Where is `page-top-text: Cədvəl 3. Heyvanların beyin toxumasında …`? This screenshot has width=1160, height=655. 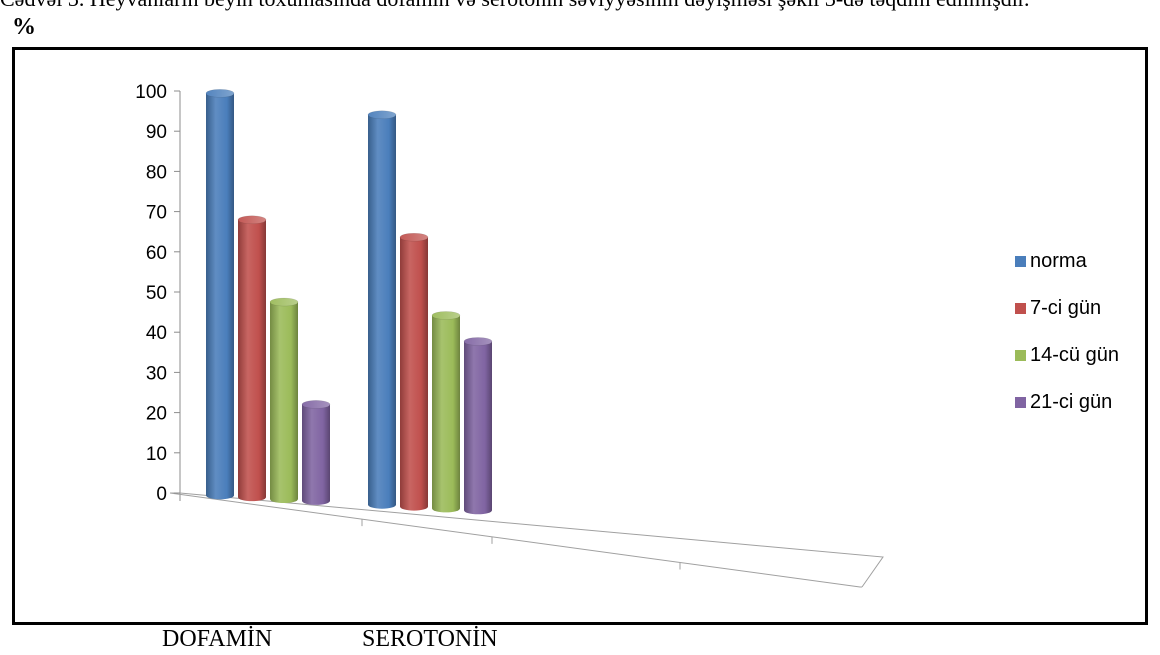
page-top-text: Cədvəl 3. Heyvanların beyin toxumasında … is located at coordinates (580, 6).